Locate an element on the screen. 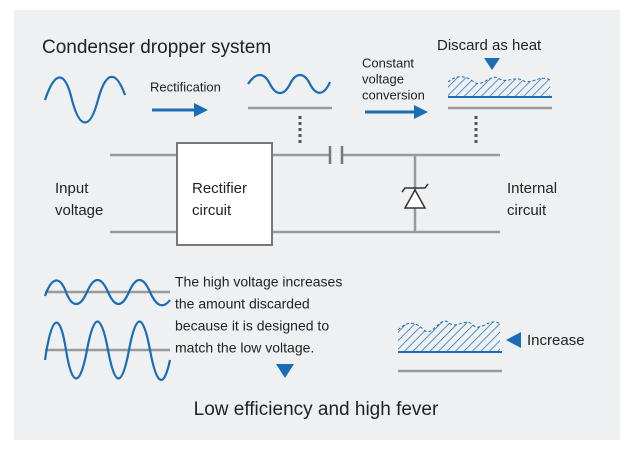 This screenshot has height=450, width=633. internal-label: Internal is located at coordinates (532, 188).